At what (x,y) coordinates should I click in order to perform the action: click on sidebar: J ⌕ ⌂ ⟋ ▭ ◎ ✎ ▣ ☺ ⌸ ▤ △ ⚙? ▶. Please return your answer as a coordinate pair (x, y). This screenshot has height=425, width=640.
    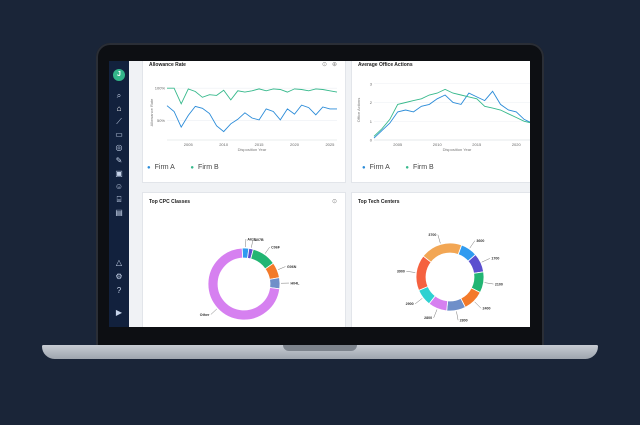
    Looking at the image, I should click on (119, 194).